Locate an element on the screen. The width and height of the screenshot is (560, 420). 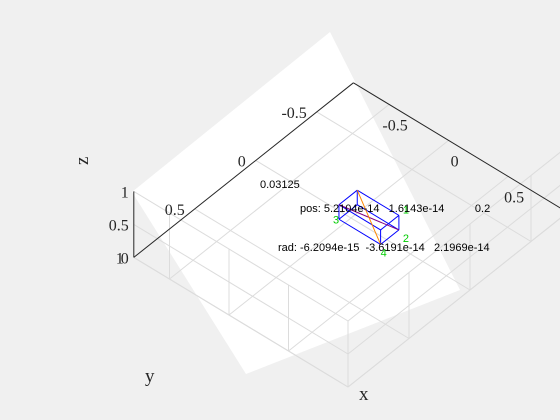
rigid-body-box: 1 2 3 4 is located at coordinates (371, 224).